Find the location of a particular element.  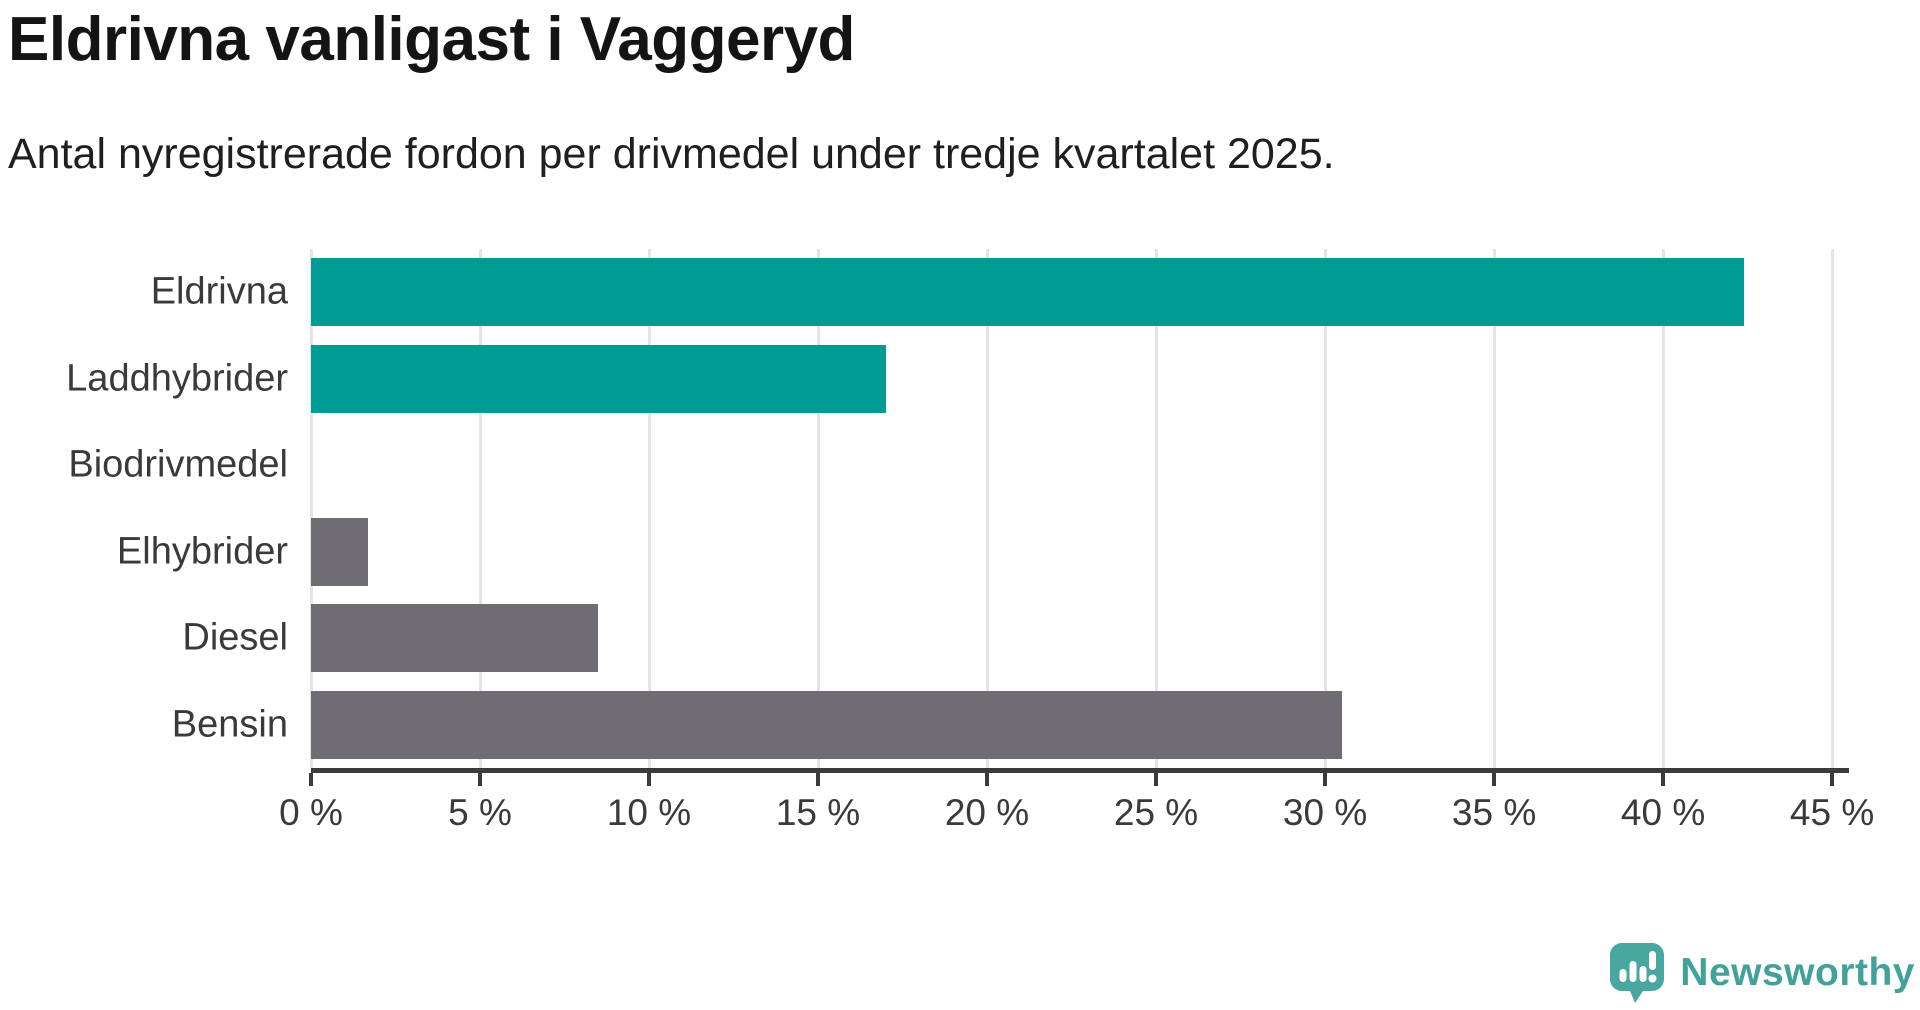

bar-diesel is located at coordinates (455, 638).